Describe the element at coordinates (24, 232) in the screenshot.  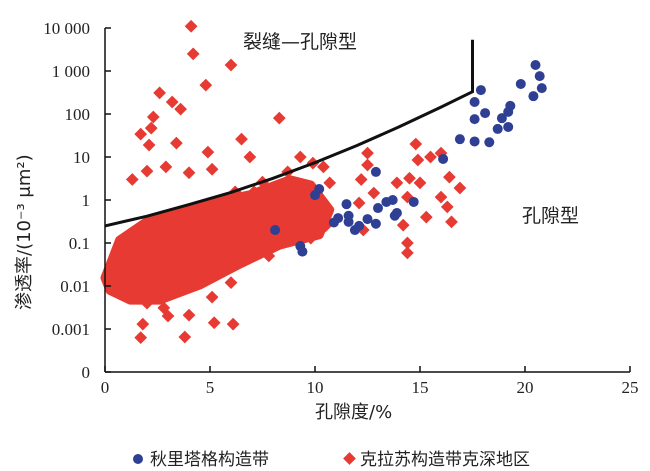
I see `y-axis-title: 渗透率/(10⁻³ μm²)` at that location.